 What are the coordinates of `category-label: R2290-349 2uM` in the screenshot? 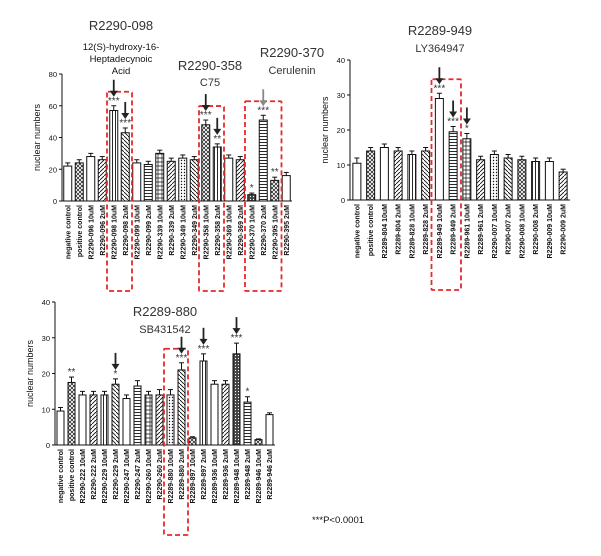 It's located at (195, 230).